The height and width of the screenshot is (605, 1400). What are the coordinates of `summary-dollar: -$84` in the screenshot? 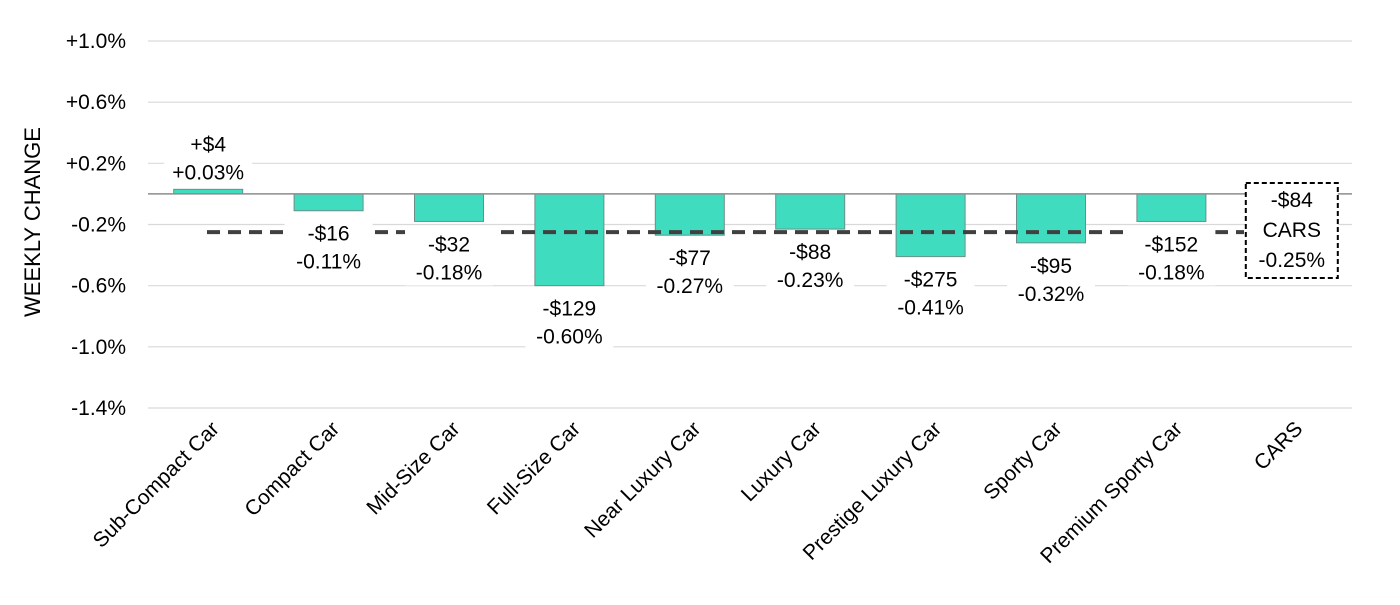 It's located at (1292, 200).